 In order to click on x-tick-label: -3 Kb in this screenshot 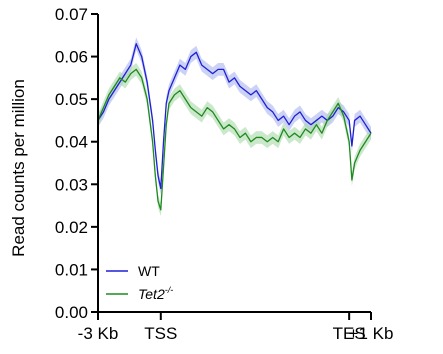, I will do `click(98, 333)`.